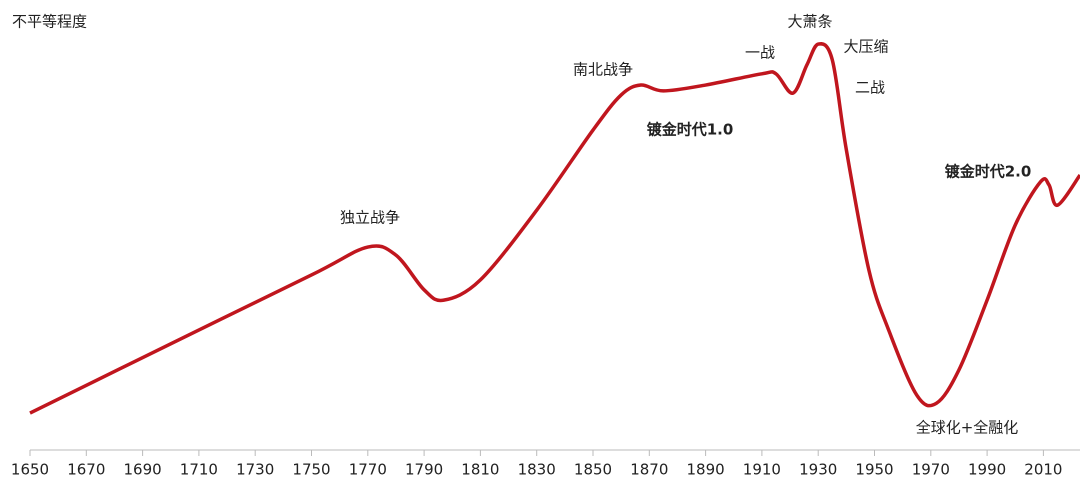 The width and height of the screenshot is (1080, 487). Describe the element at coordinates (199, 470) in the screenshot. I see `x-tick-label: 1710` at that location.